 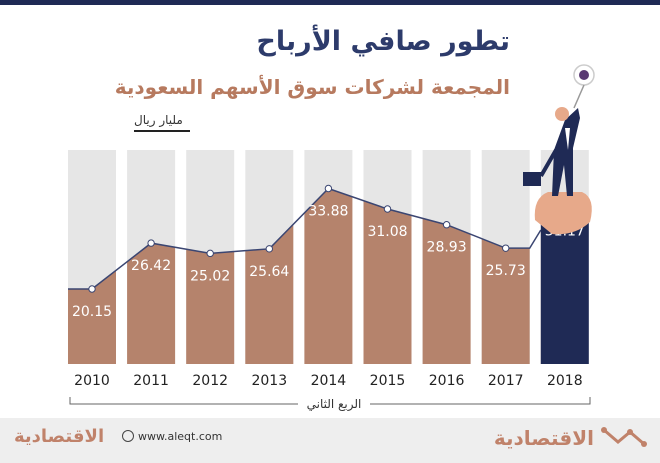 I want to click on value-label: 28.93, so click(x=447, y=248).